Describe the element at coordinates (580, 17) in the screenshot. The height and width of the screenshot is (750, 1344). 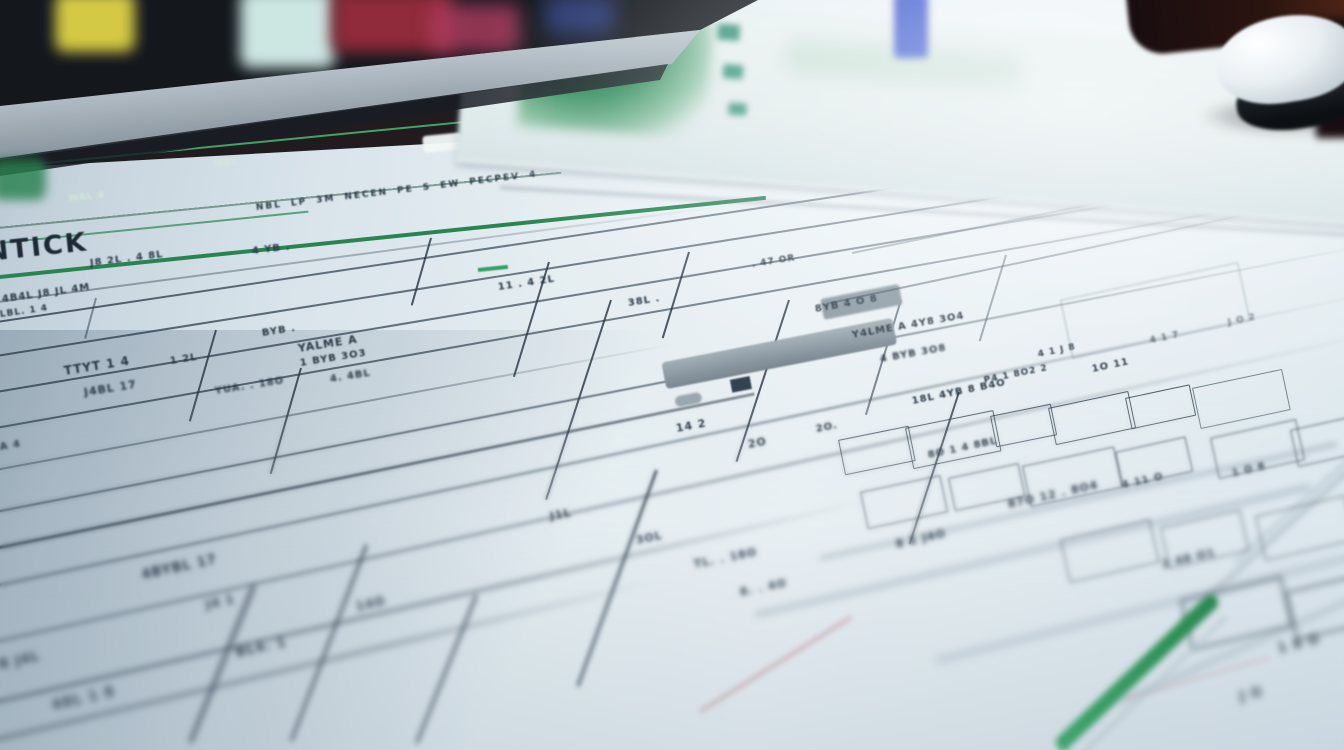
I see `screen-glow-blue` at that location.